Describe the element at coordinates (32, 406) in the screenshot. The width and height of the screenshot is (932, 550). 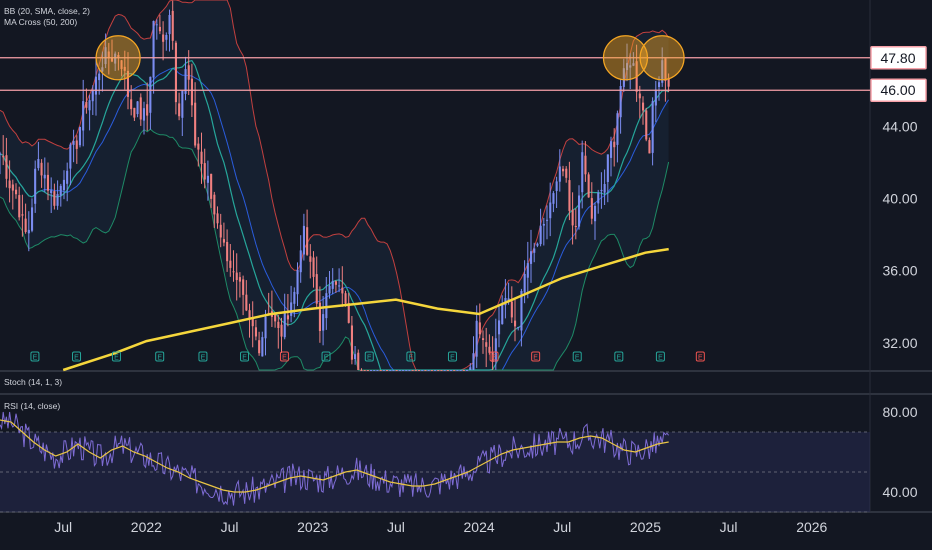
I see `rsi-legend: RSI (14, close)` at that location.